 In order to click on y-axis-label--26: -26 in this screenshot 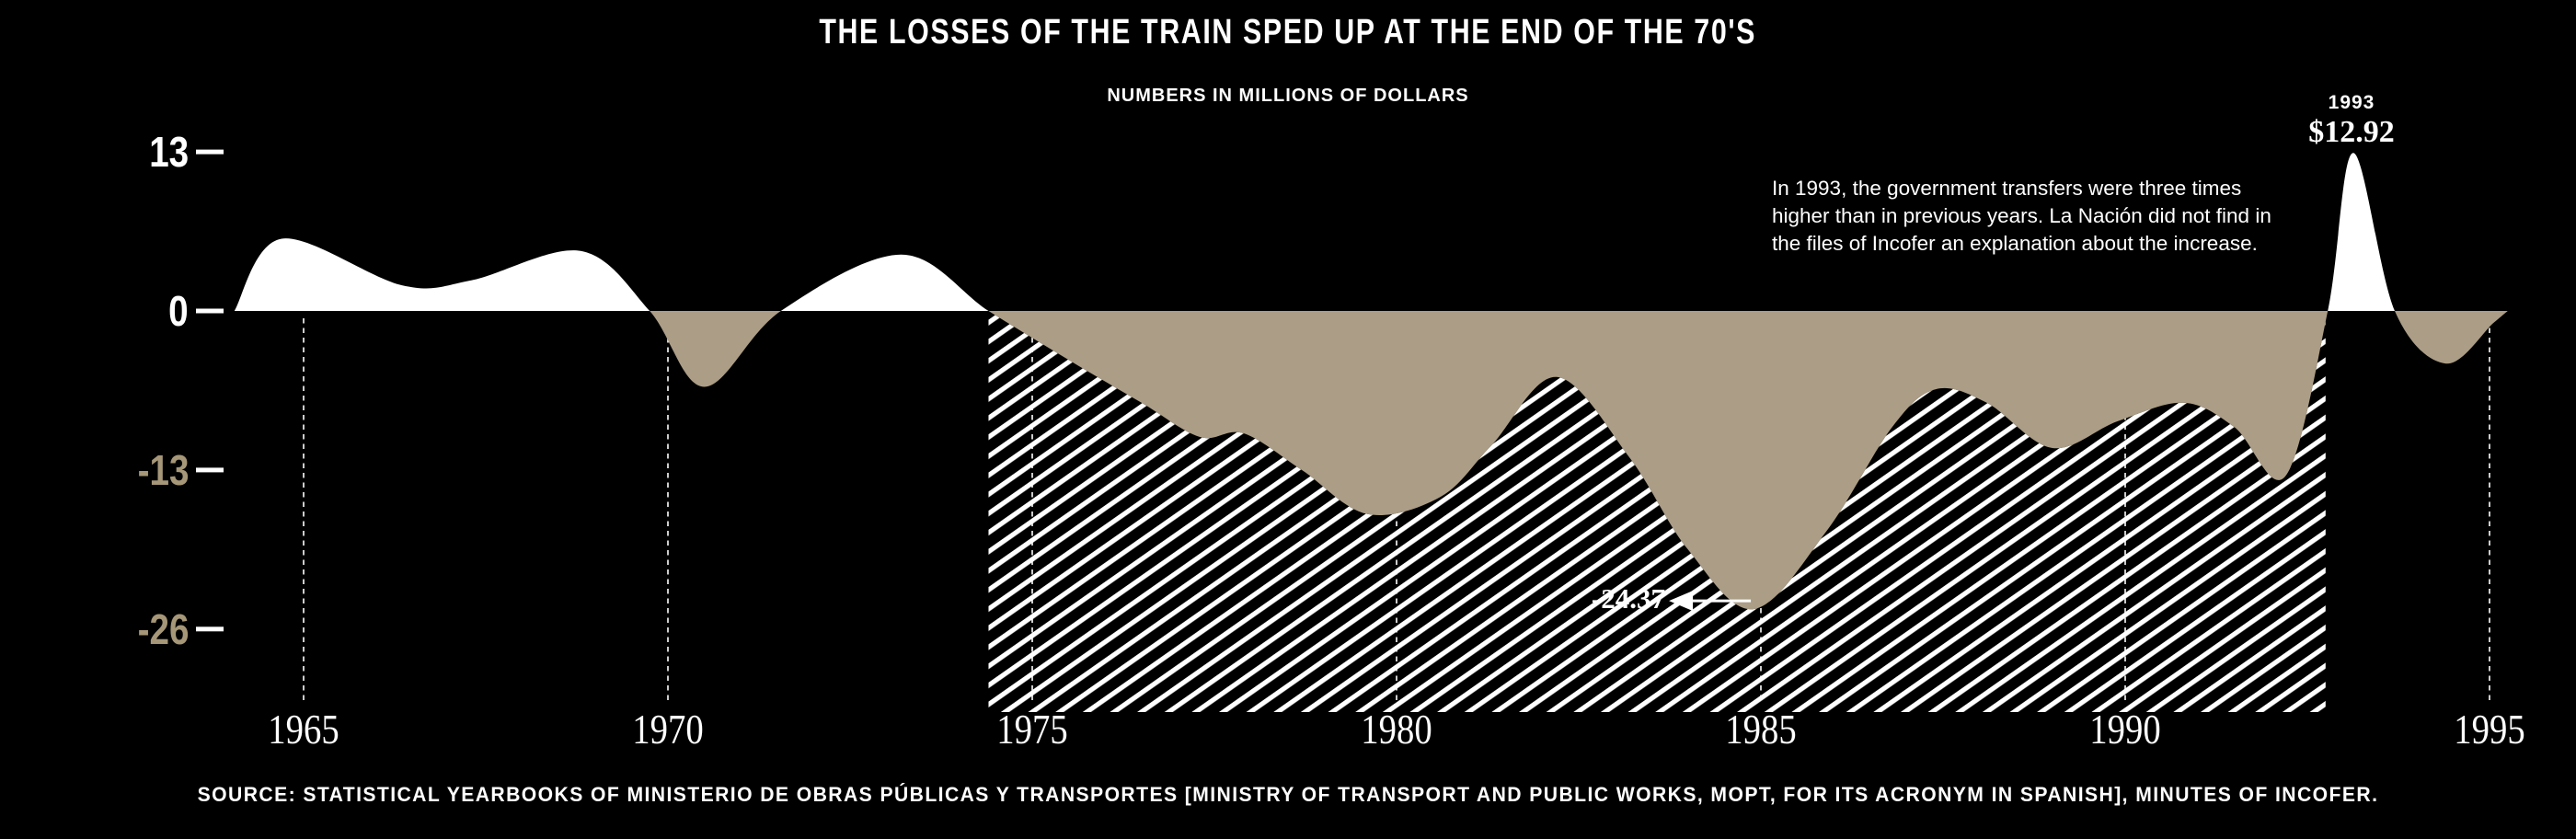, I will do `click(163, 628)`.